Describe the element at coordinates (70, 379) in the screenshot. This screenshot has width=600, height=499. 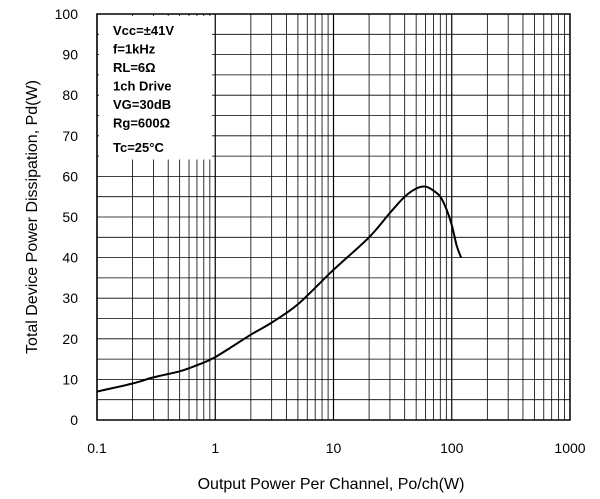
I see `y-tick-label: 10` at that location.